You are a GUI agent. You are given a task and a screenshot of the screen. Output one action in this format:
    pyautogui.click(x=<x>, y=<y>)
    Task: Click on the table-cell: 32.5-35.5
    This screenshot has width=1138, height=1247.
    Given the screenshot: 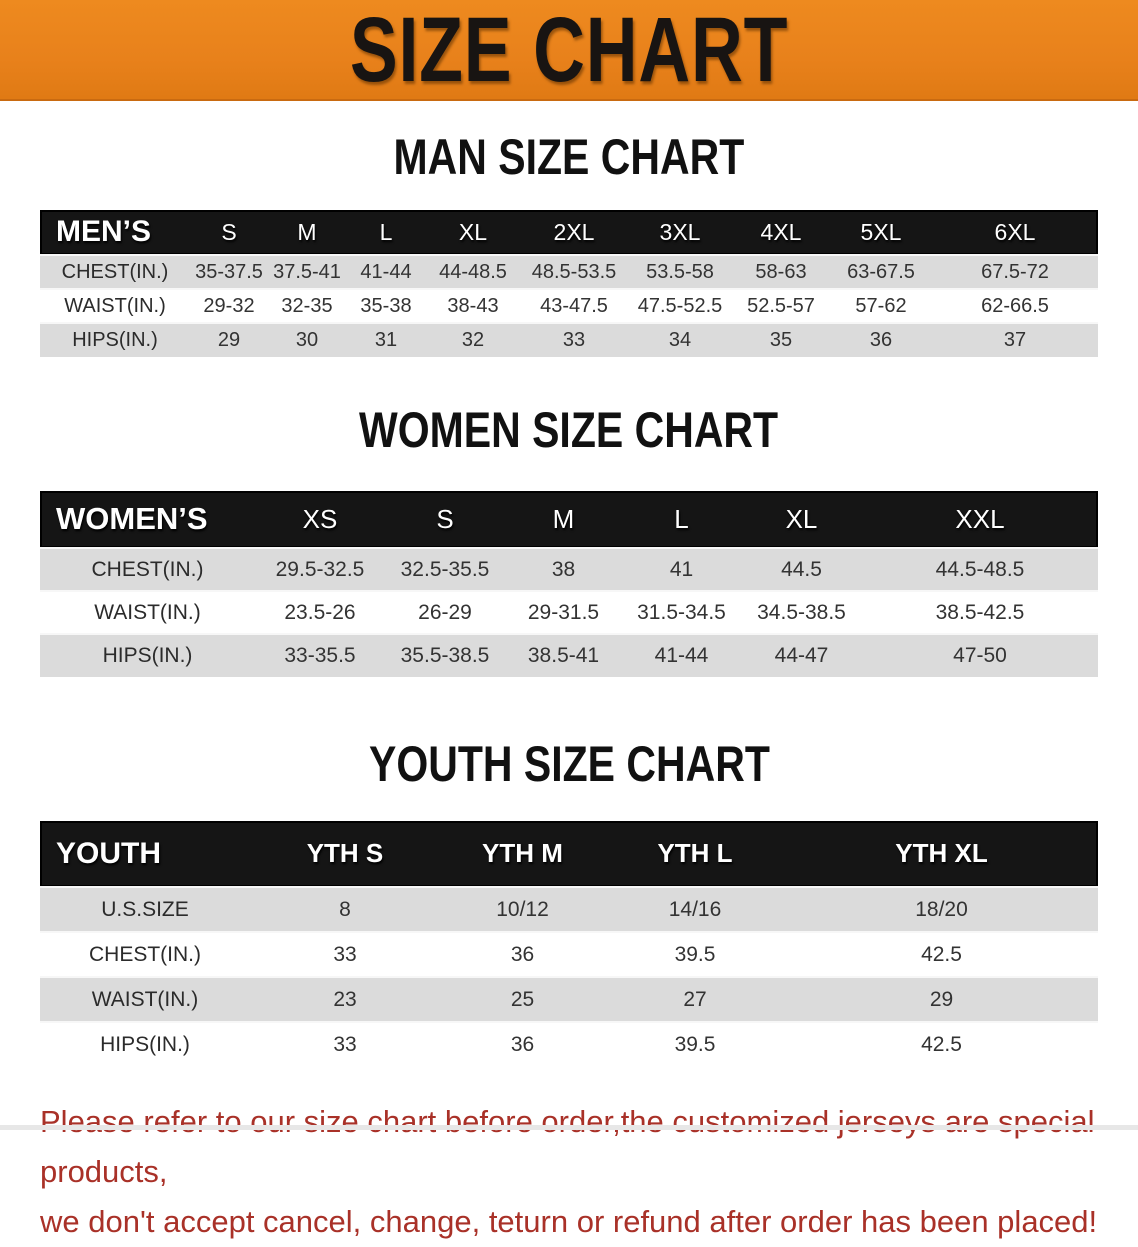 What is the action you would take?
    pyautogui.click(x=445, y=569)
    